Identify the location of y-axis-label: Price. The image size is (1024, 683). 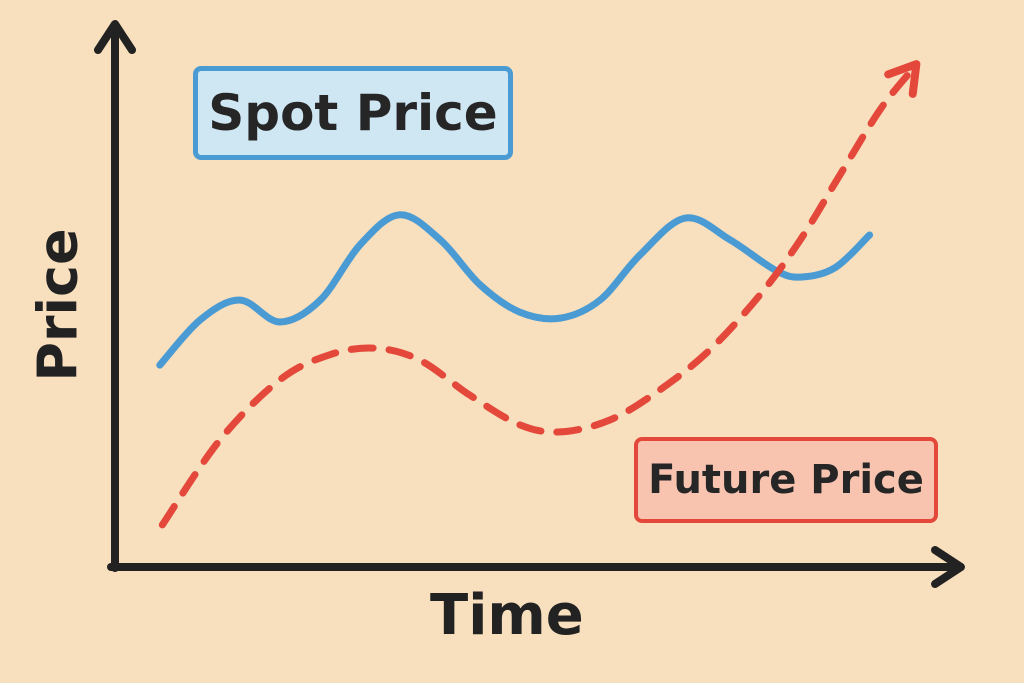
(58, 305).